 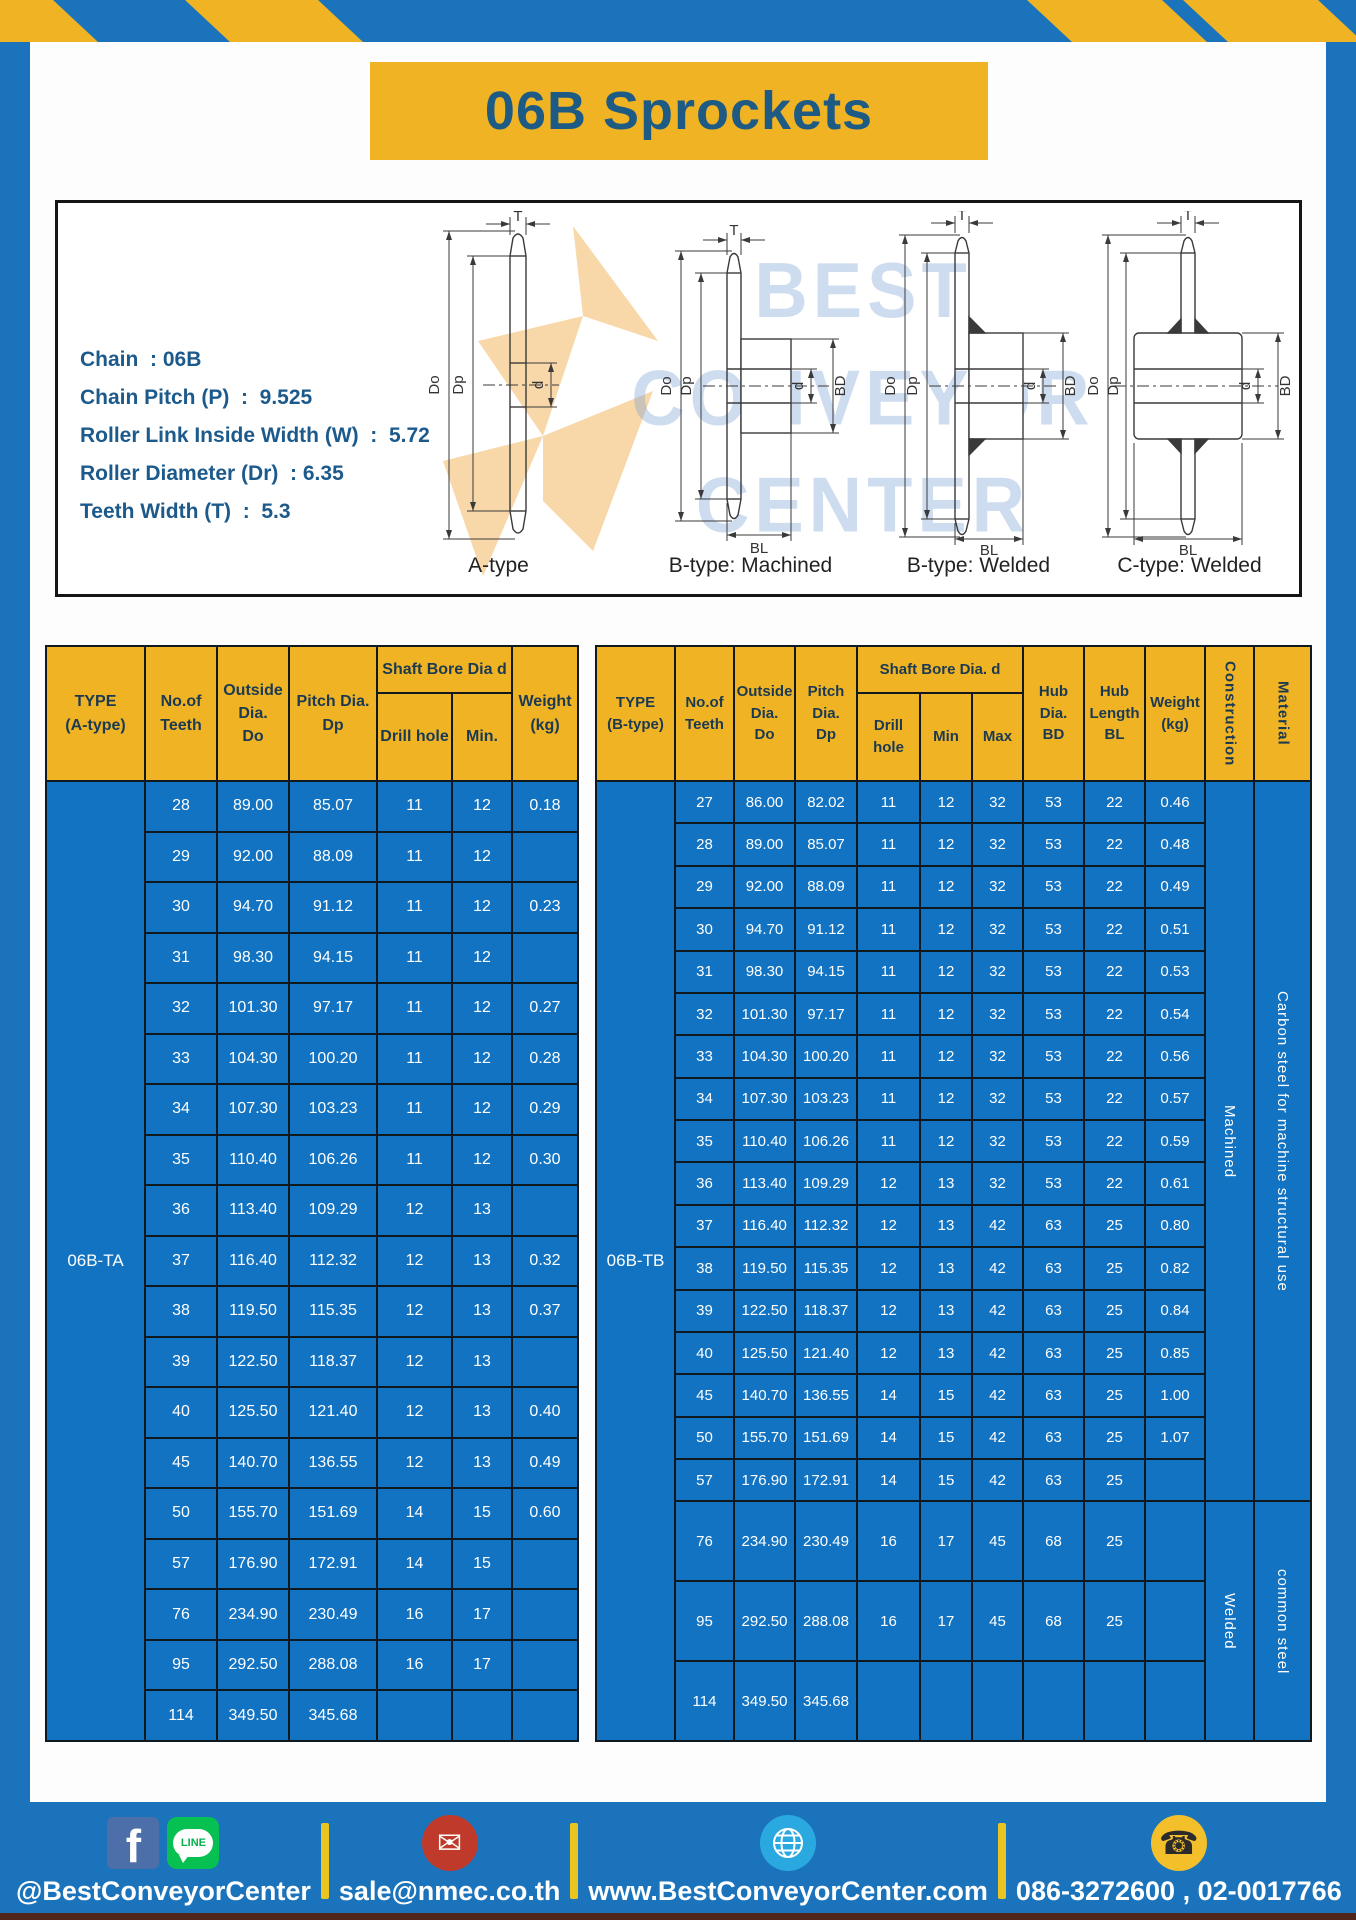 I want to click on line-icon-label: LINE, so click(x=193, y=1843).